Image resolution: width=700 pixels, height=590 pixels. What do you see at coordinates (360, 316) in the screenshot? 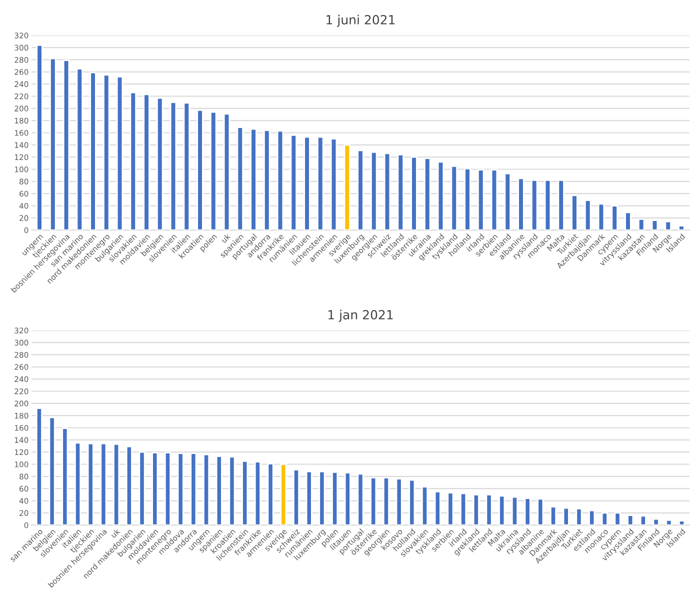
I see `chart-title: 1 jan 2021` at bounding box center [360, 316].